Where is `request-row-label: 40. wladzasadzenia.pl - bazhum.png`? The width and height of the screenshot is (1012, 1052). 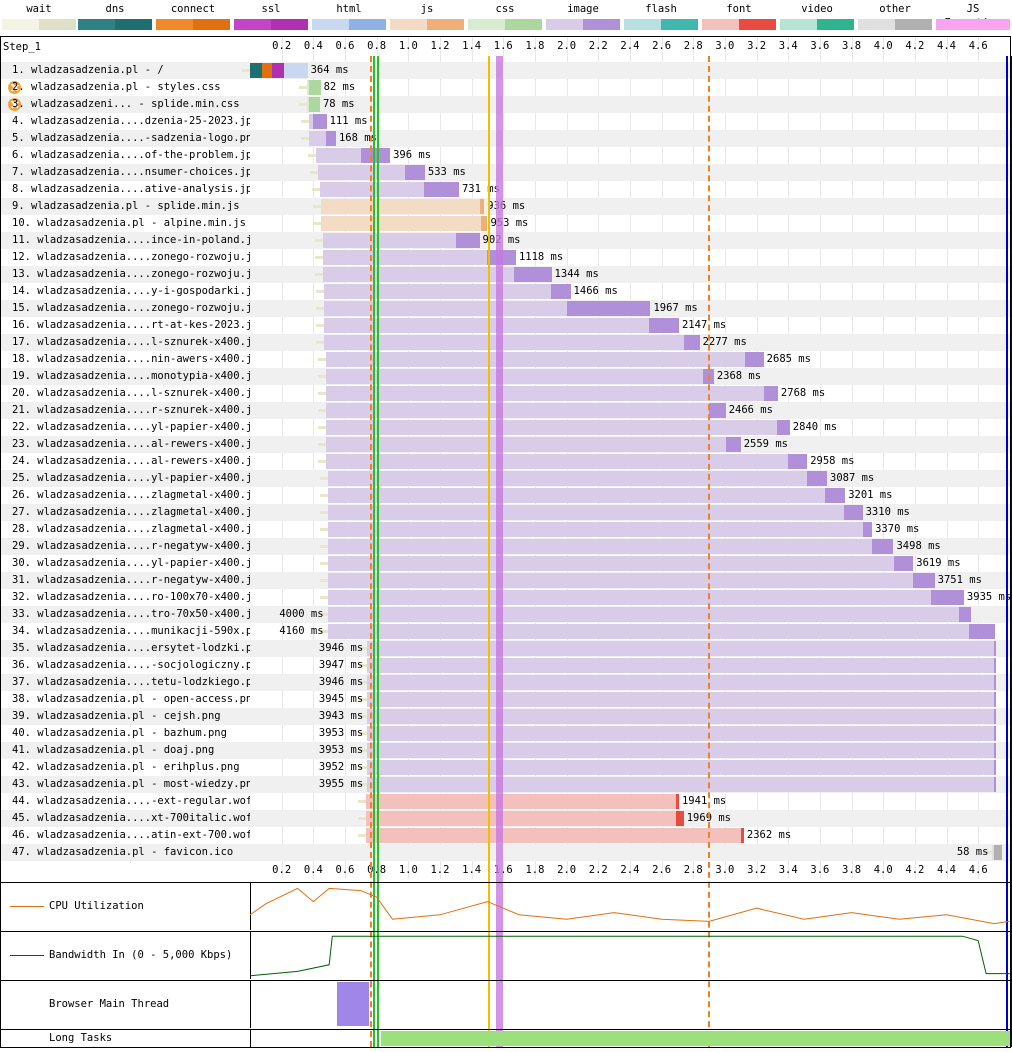 request-row-label: 40. wladzasadzenia.pl - bazhum.png is located at coordinates (125, 733).